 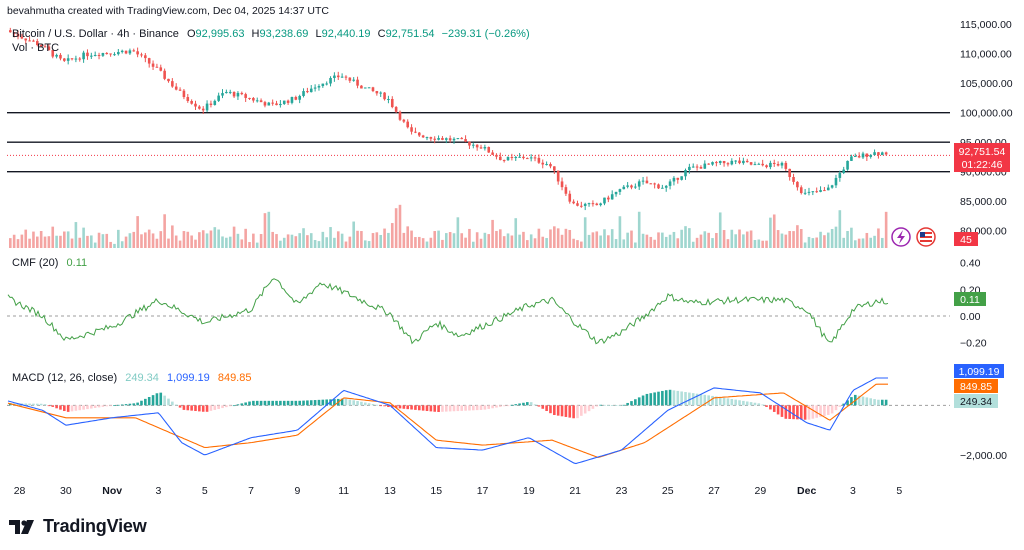 What do you see at coordinates (926, 237) in the screenshot?
I see `us-flag-icon` at bounding box center [926, 237].